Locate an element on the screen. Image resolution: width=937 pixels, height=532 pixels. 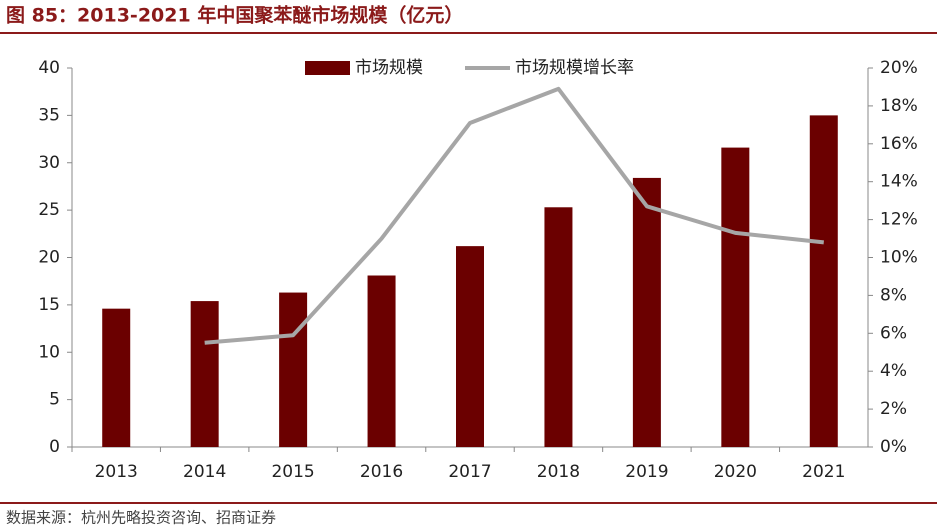
y2-tick-label: 10% is located at coordinates (899, 258).